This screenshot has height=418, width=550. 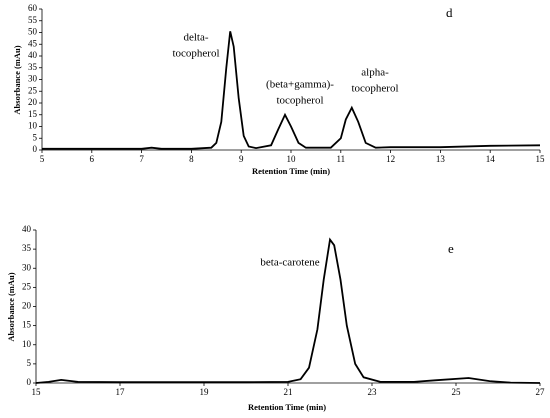 I want to click on x-tick-label: 17, so click(x=121, y=392).